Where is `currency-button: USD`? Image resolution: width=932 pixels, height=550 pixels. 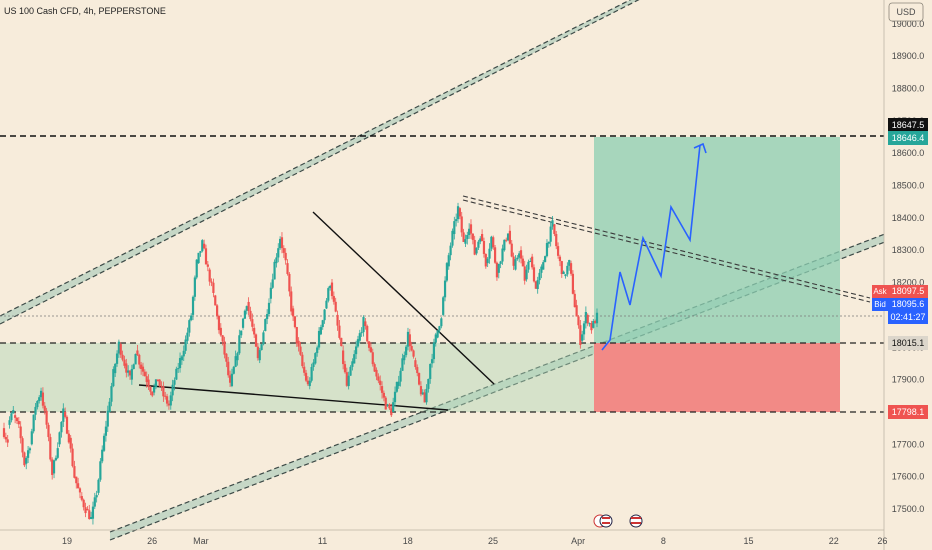
currency-button: USD is located at coordinates (906, 12).